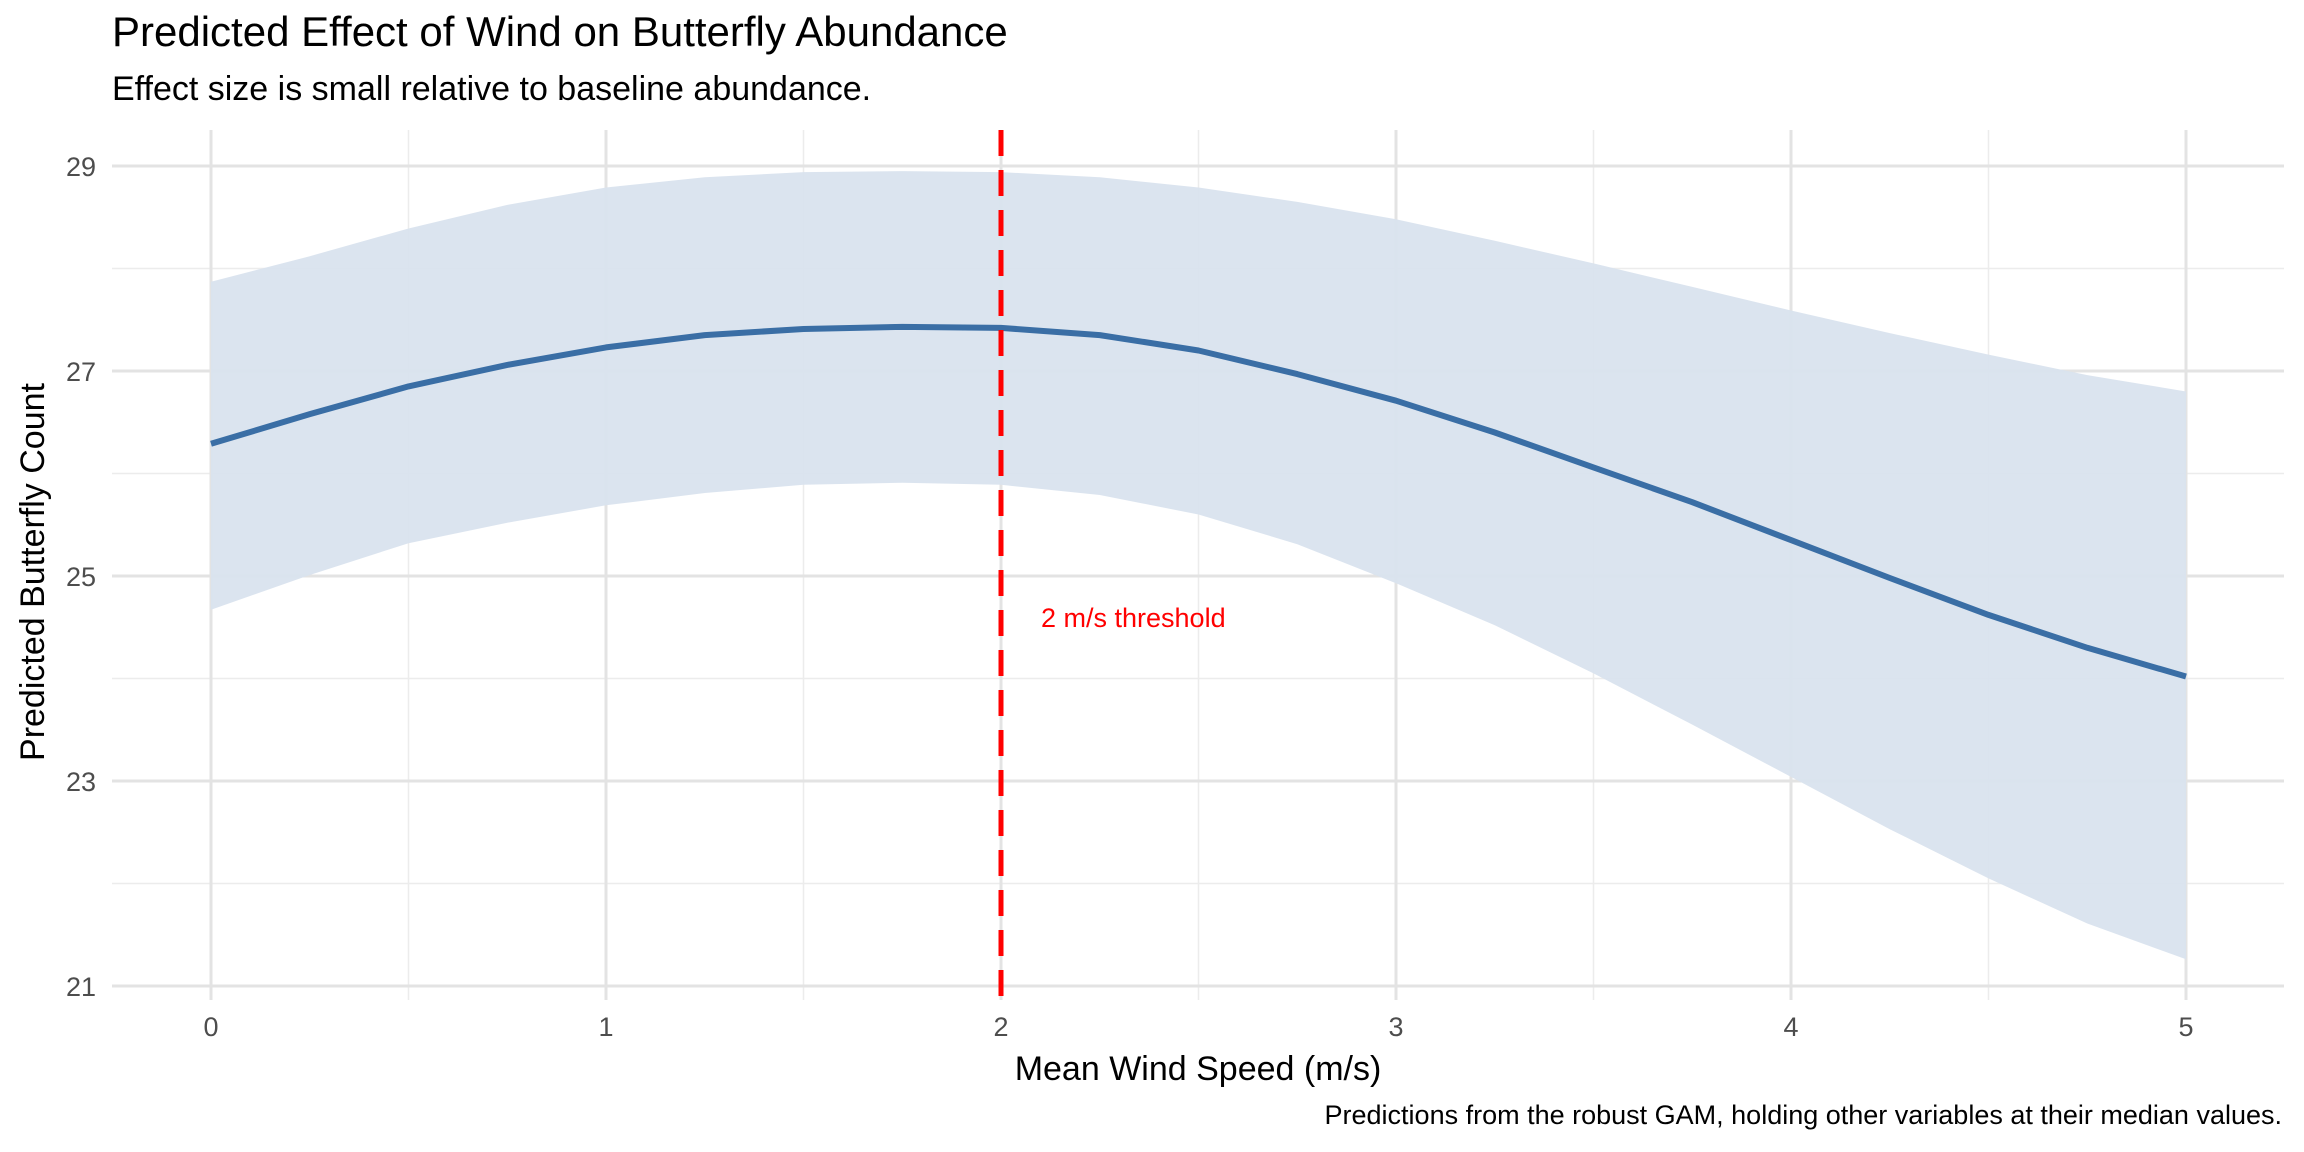 This screenshot has height=1152, width=2304. What do you see at coordinates (81, 987) in the screenshot?
I see `y-tick-label: 21` at bounding box center [81, 987].